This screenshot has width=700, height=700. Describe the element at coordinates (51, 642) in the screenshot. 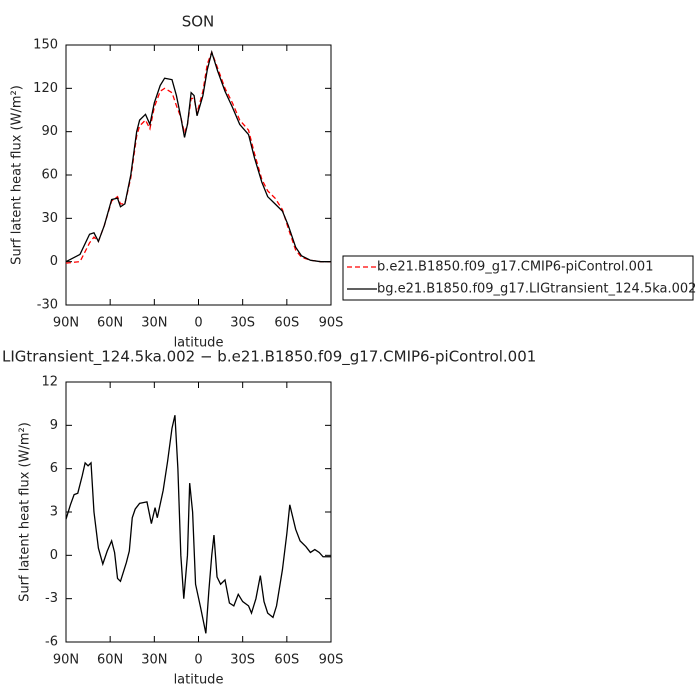

I see `y-tick-label: -6` at that location.